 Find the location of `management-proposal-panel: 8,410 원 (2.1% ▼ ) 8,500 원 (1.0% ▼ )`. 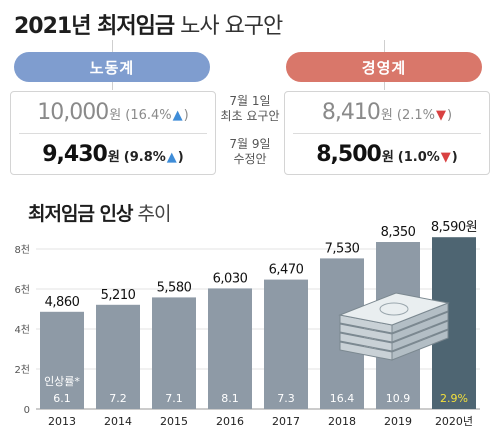

management-proposal-panel: 8,410 원 (2.1% ▼ ) 8,500 원 (1.0% ▼ ) is located at coordinates (387, 133).